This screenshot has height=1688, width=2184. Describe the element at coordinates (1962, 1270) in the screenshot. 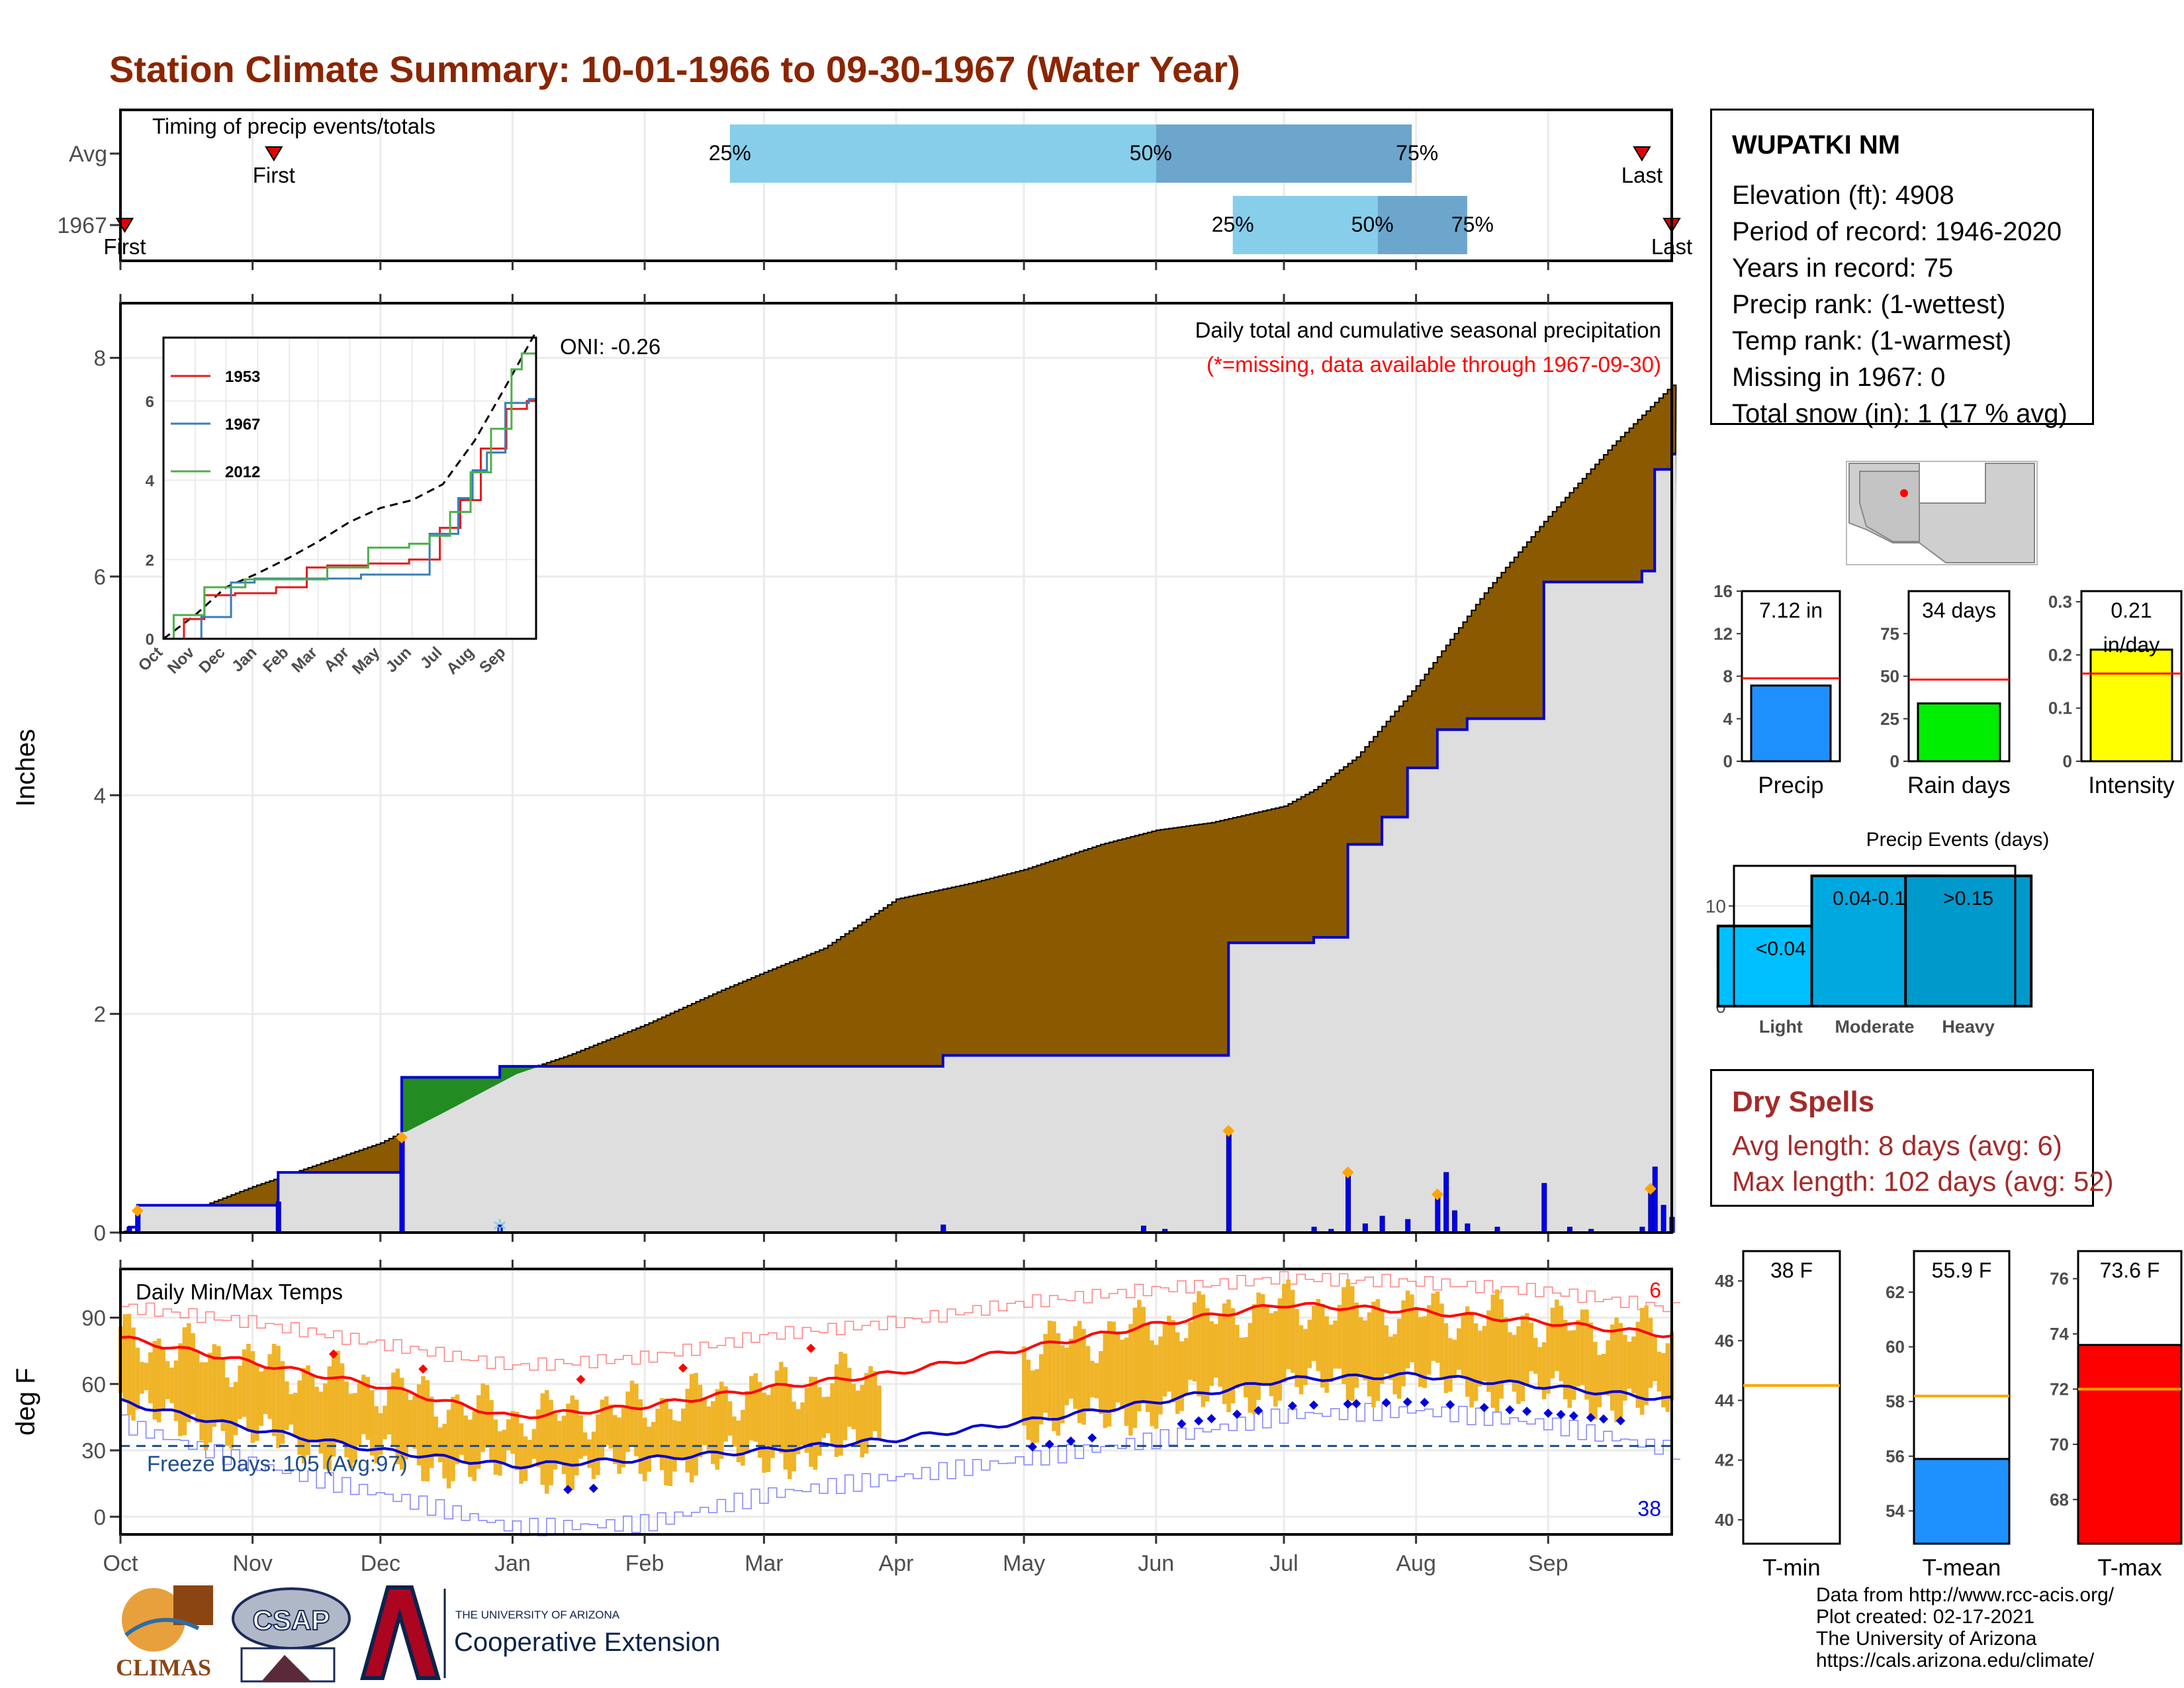

I see `tsummary-value-label: 55.9 F` at that location.